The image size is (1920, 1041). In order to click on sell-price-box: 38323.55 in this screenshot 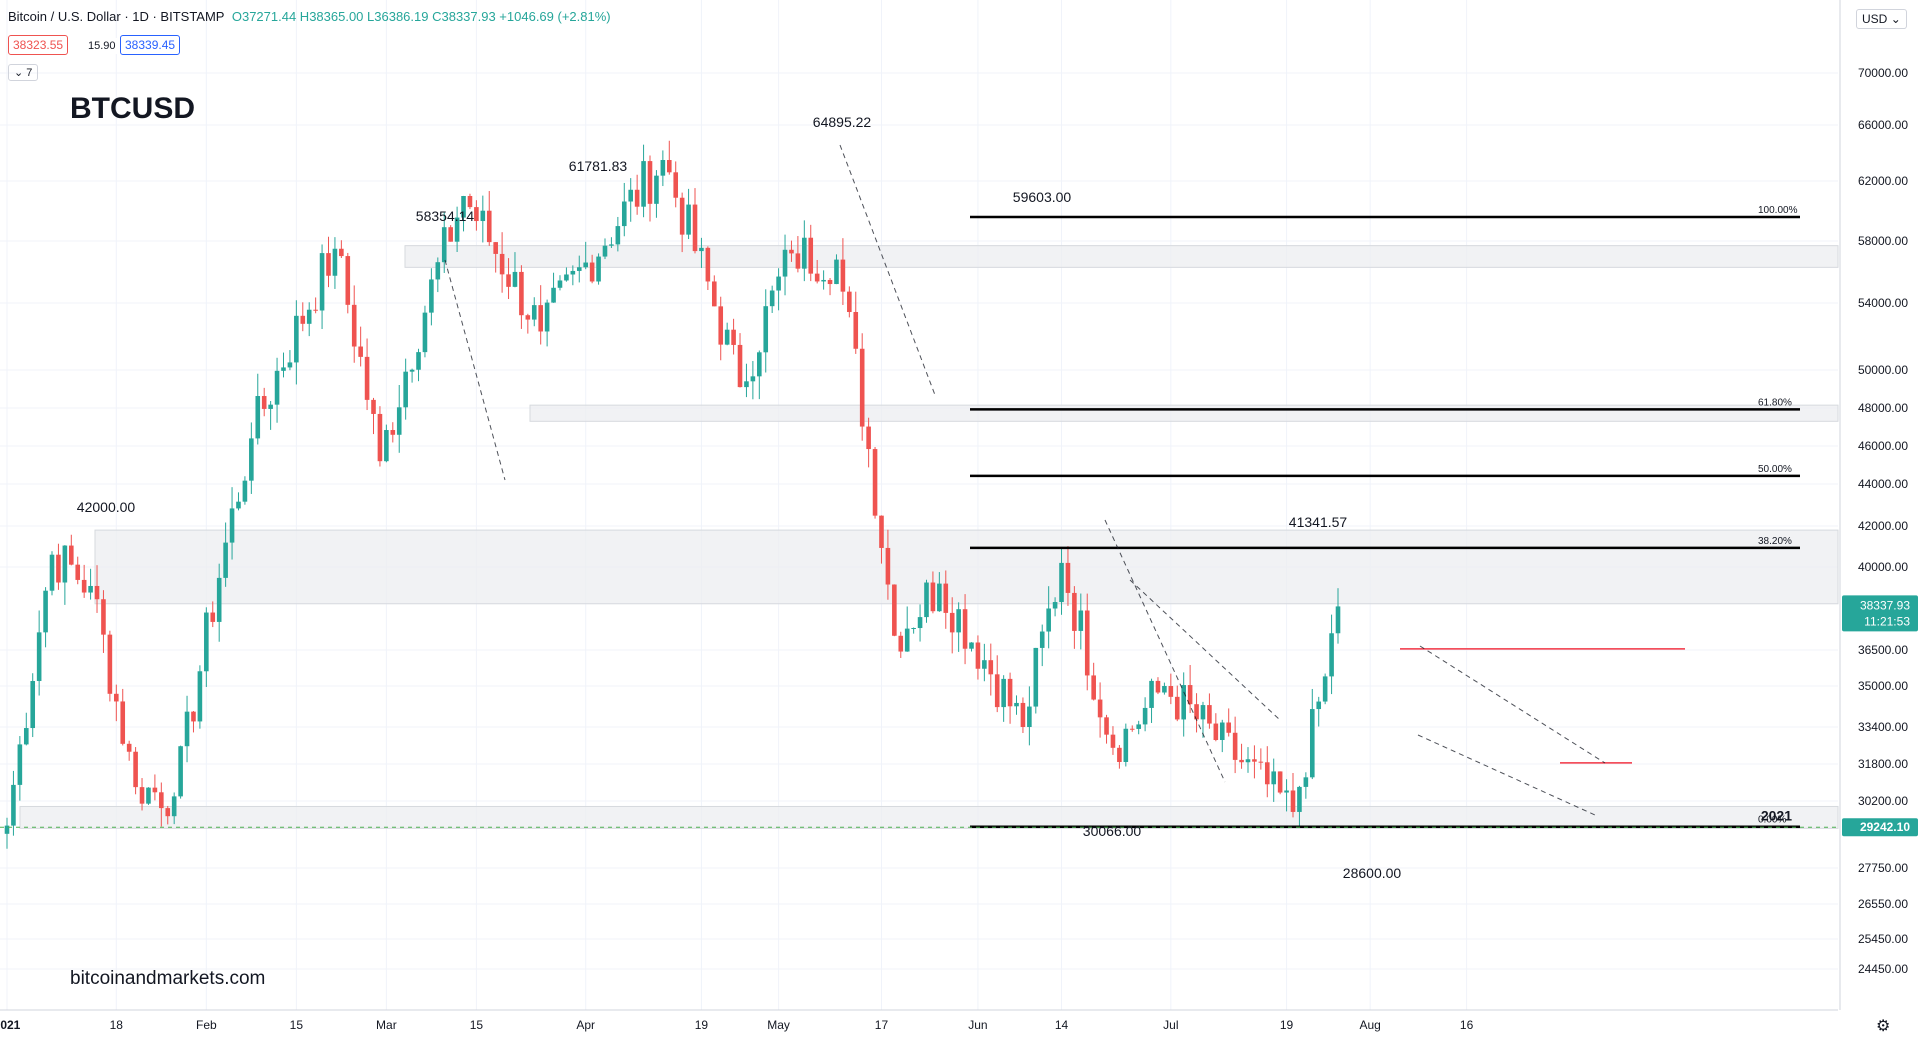, I will do `click(38, 45)`.